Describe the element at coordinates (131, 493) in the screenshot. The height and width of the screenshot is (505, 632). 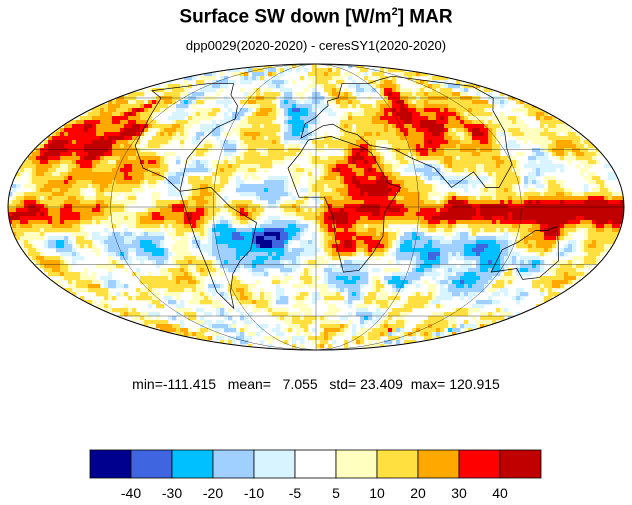
I see `colorbar-tick-label: -40` at that location.